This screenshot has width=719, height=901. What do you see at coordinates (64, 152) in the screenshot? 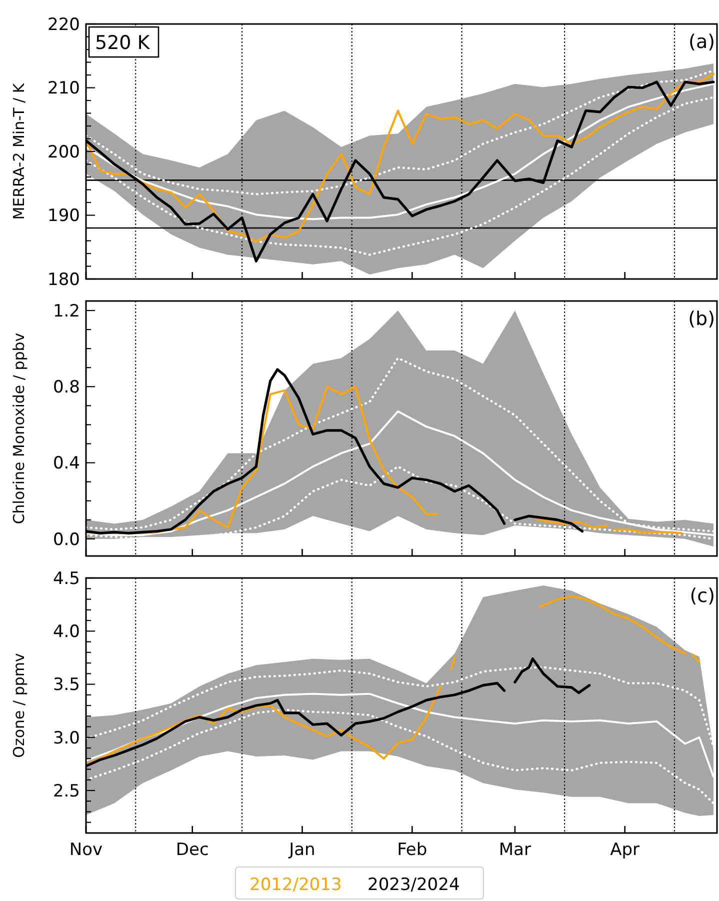
I see `y-tick-label: 200` at bounding box center [64, 152].